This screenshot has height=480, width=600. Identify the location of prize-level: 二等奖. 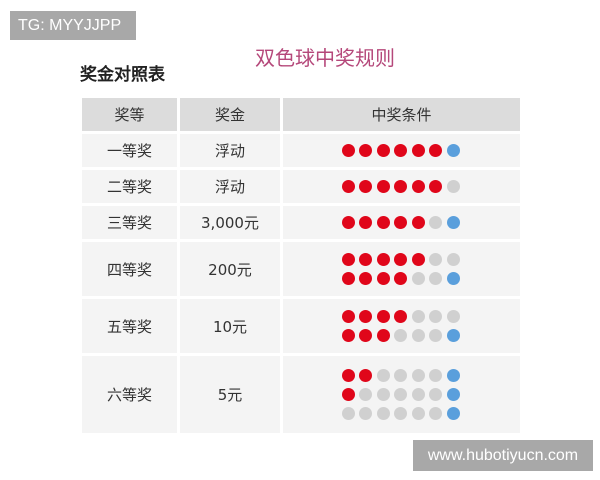
(129, 186).